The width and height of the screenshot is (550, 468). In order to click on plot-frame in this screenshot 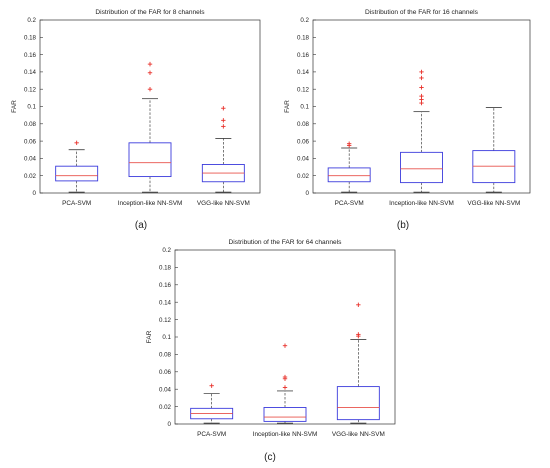, I will do `click(421, 106)`.